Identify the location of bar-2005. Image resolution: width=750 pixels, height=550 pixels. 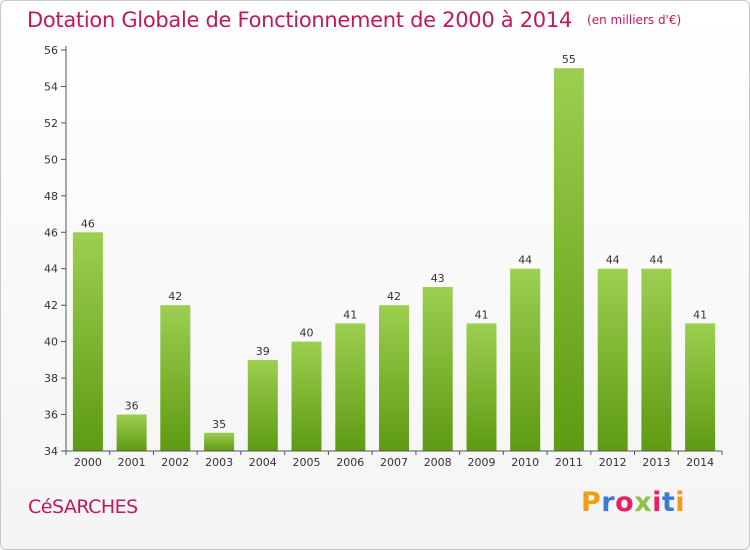
(306, 396).